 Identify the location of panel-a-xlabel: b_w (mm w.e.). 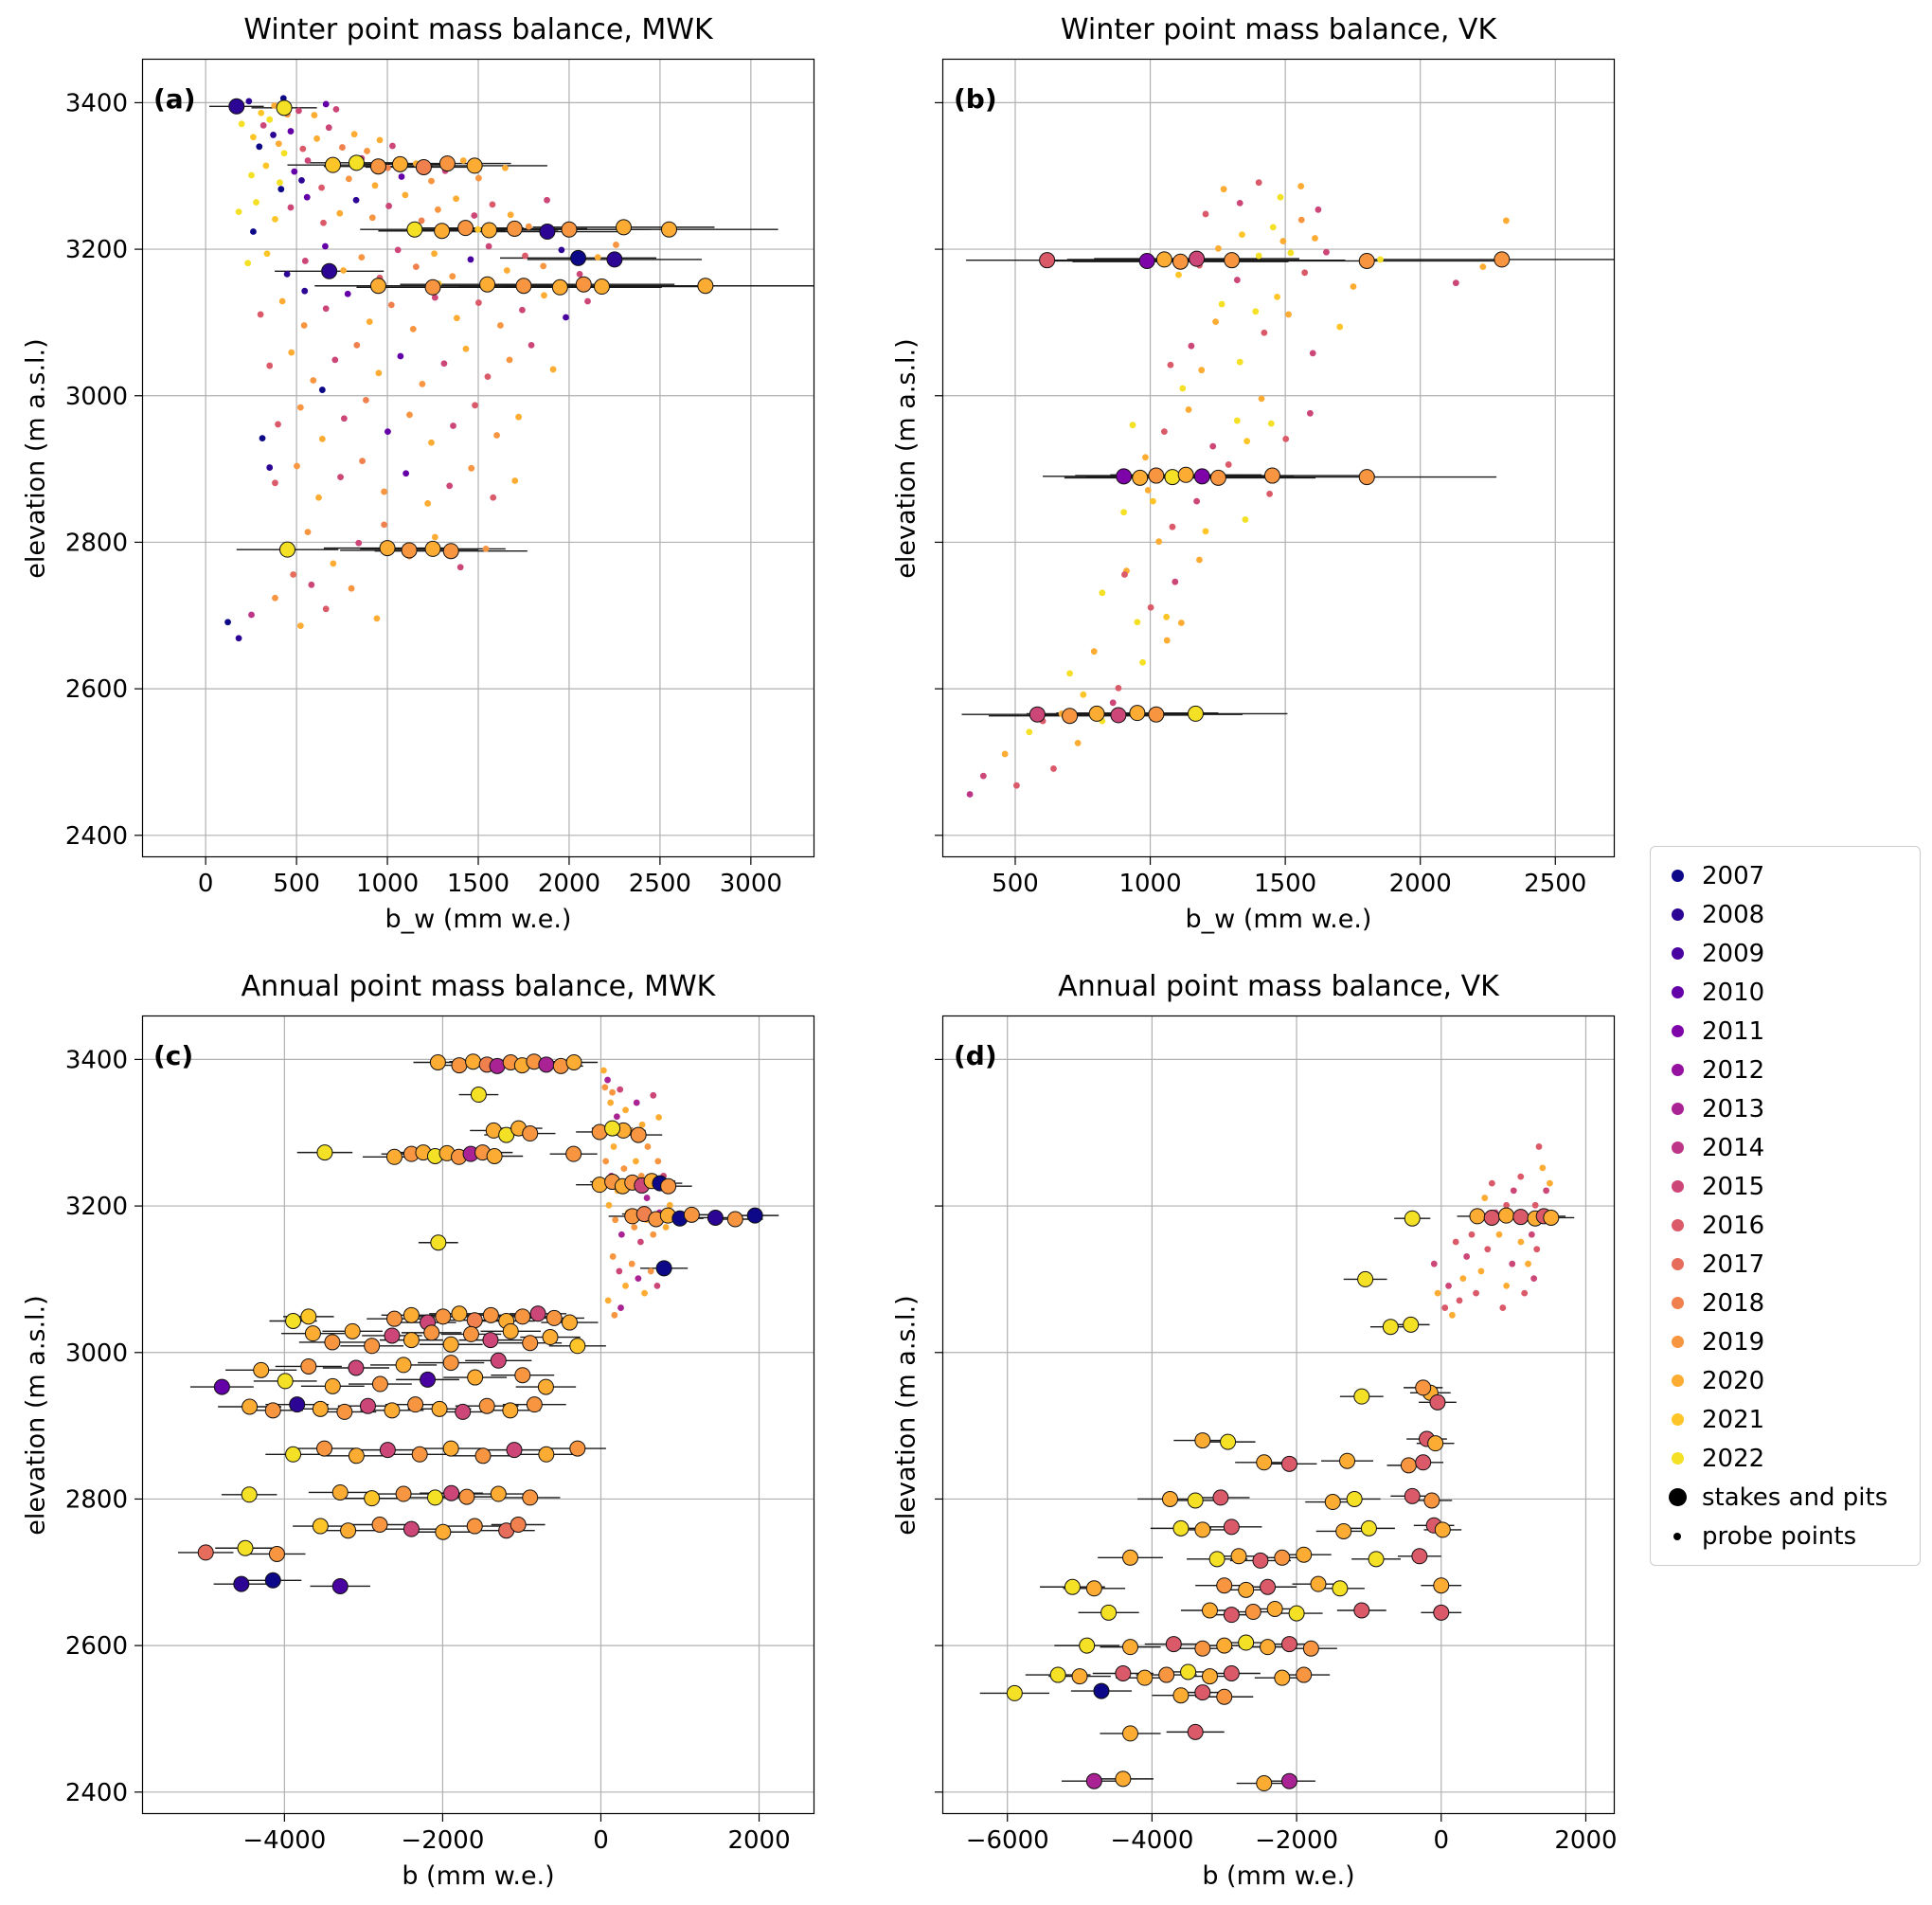
(478, 919).